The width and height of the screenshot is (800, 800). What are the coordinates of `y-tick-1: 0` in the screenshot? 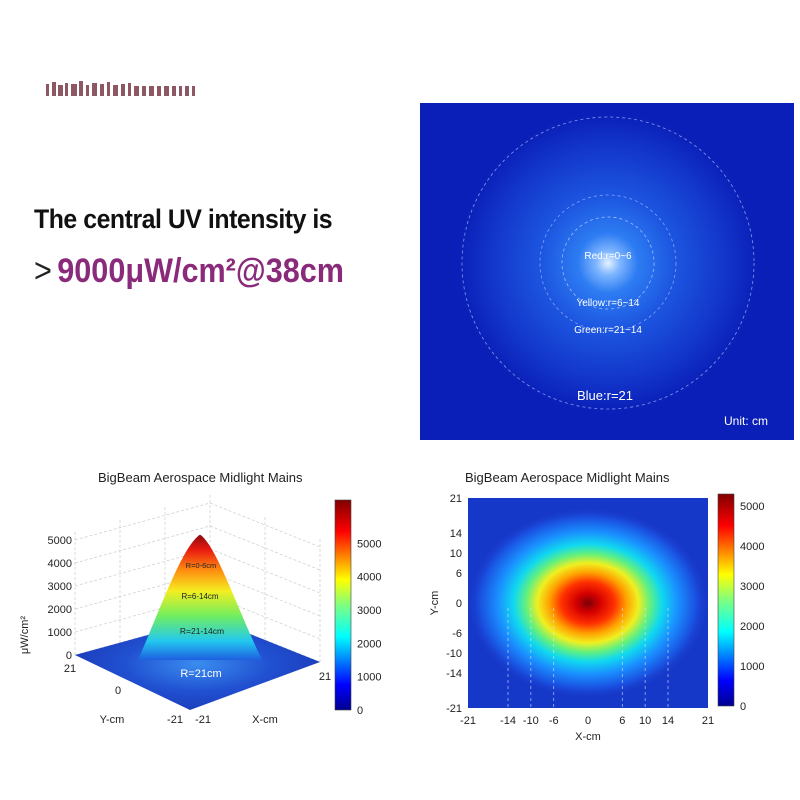 It's located at (118, 691).